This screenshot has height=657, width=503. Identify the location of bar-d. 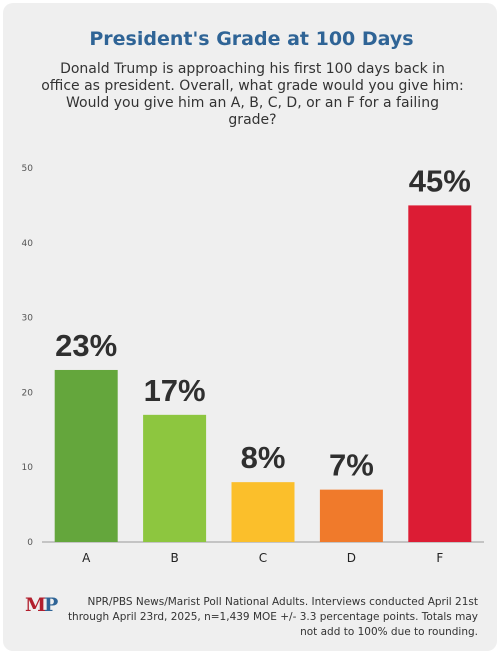
(351, 515).